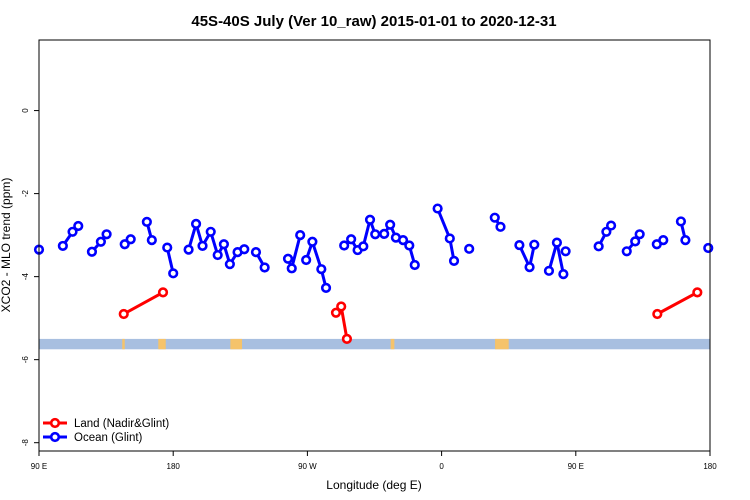 This screenshot has width=750, height=500. Describe the element at coordinates (25, 277) in the screenshot. I see `y-tick-label: -4` at that location.